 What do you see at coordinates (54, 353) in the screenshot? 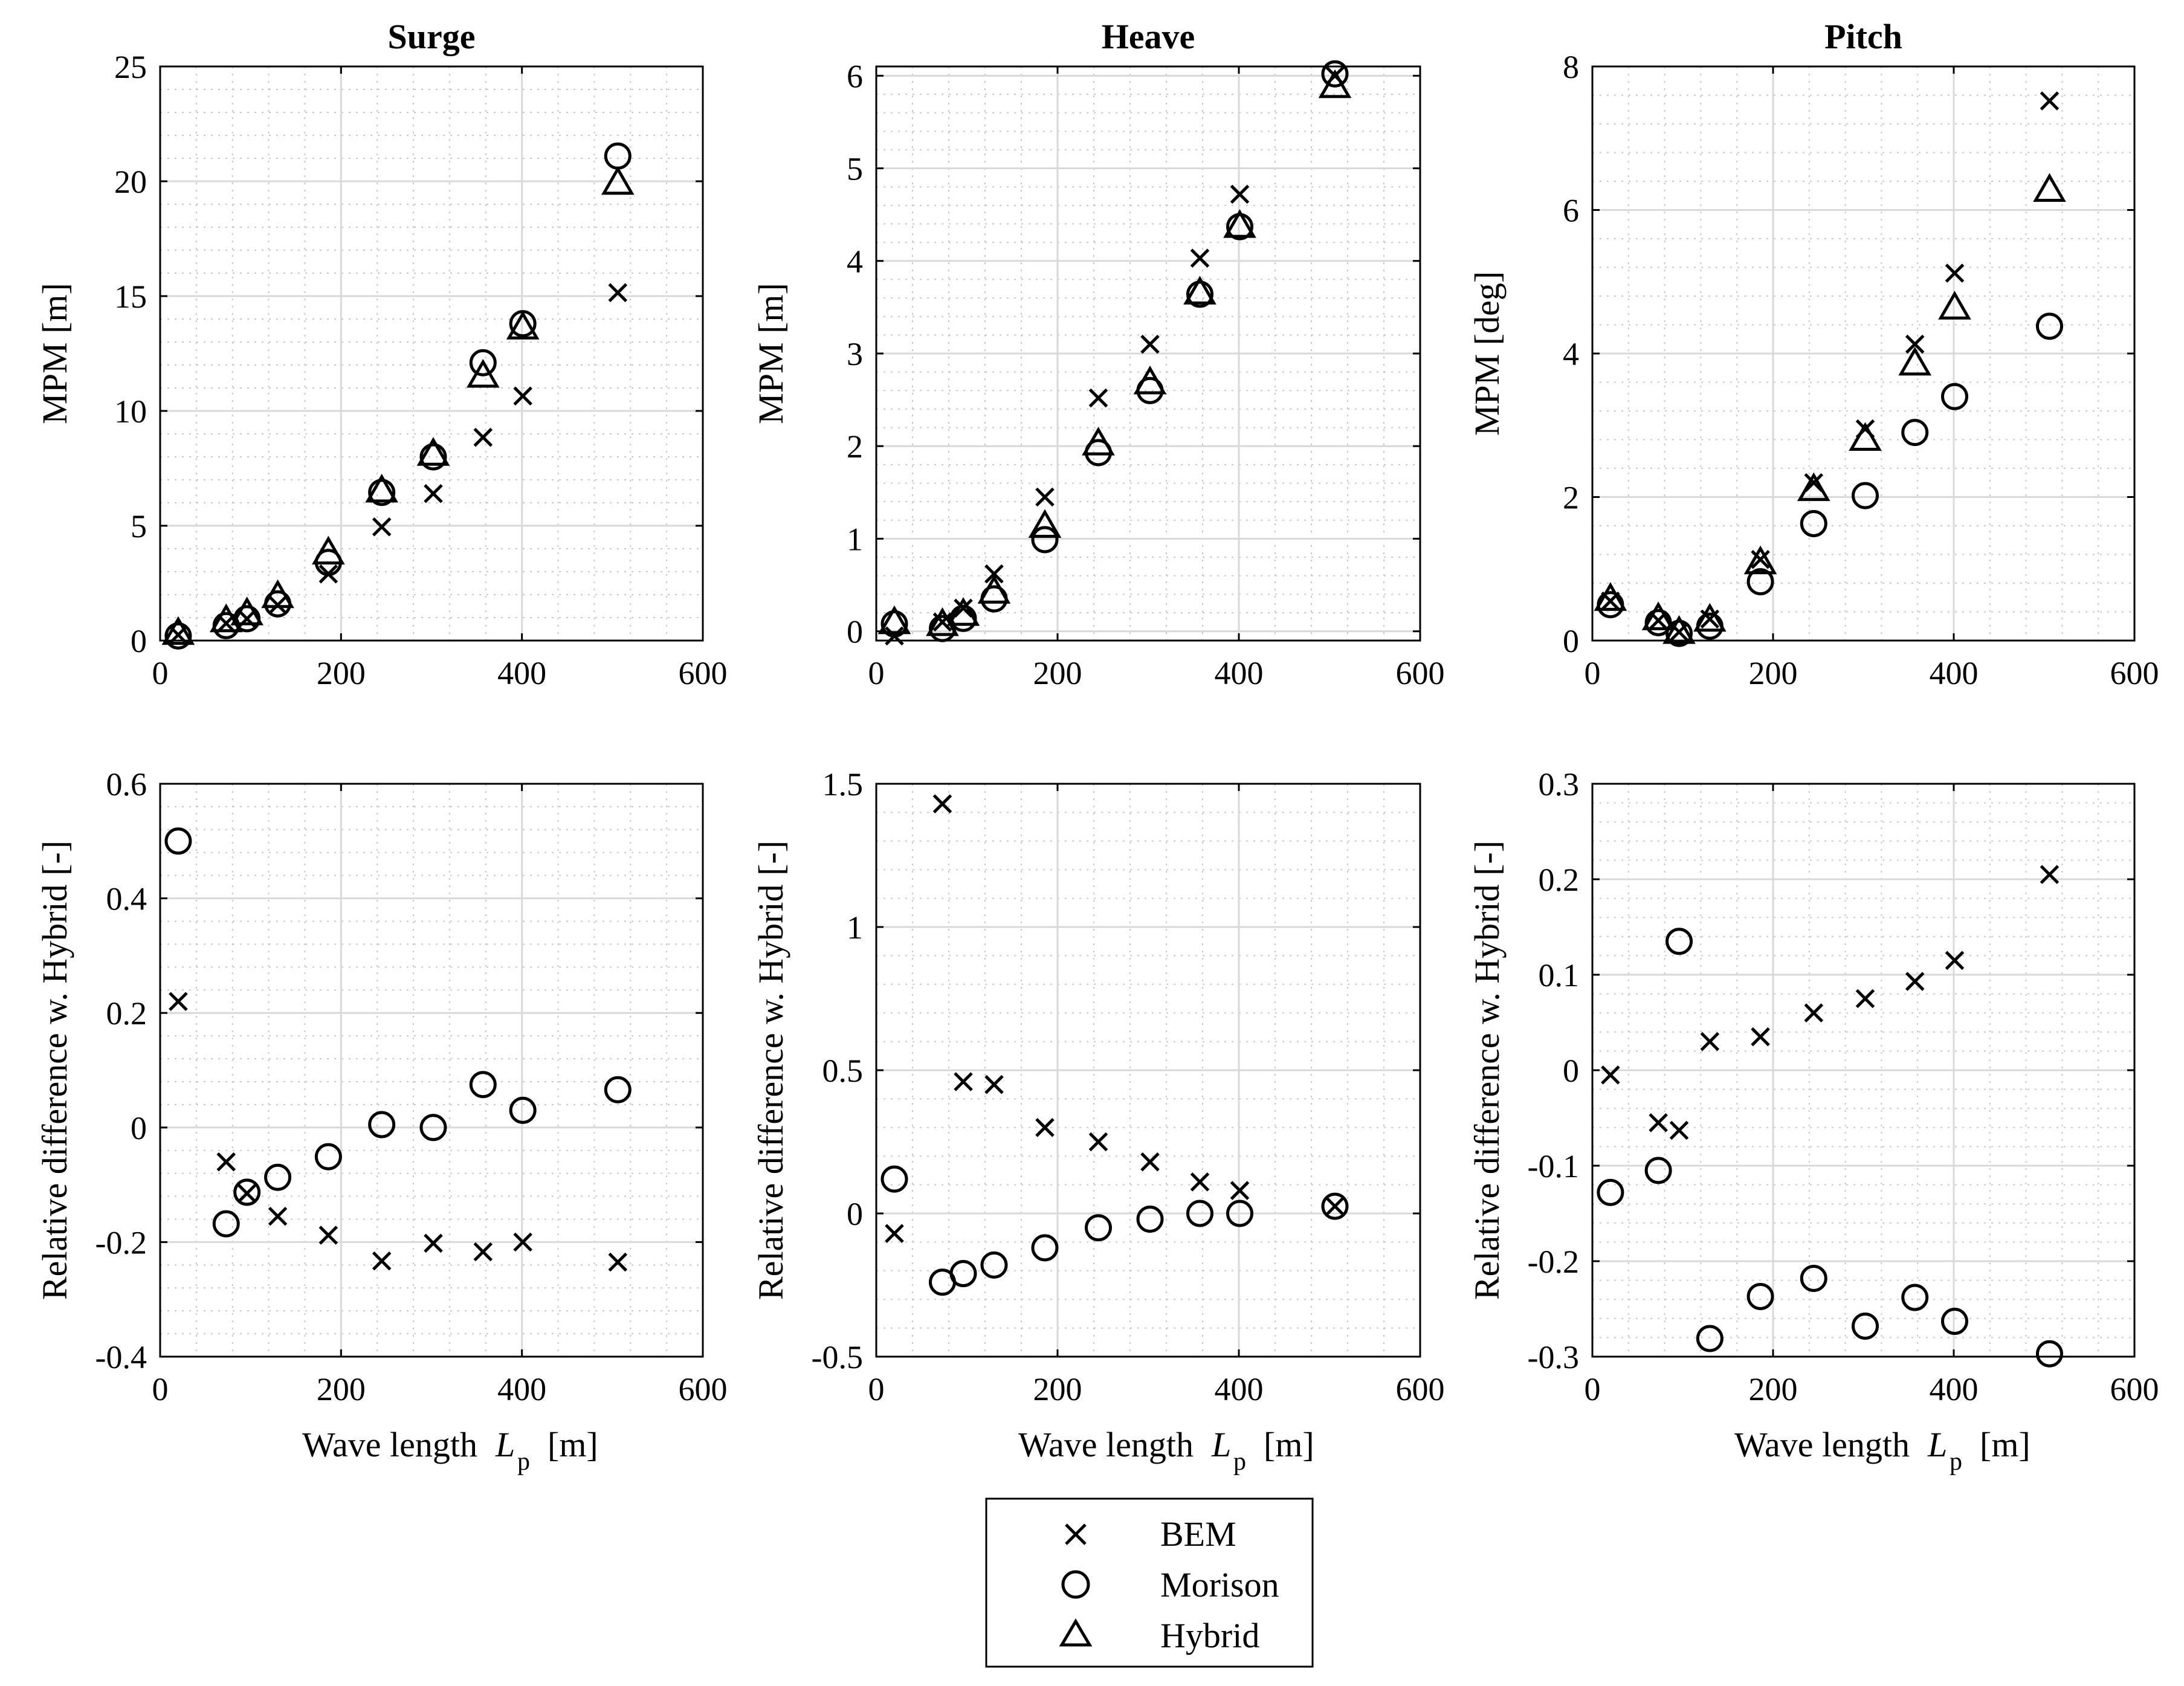
I see `y-axis-label: MPM [m]` at bounding box center [54, 353].